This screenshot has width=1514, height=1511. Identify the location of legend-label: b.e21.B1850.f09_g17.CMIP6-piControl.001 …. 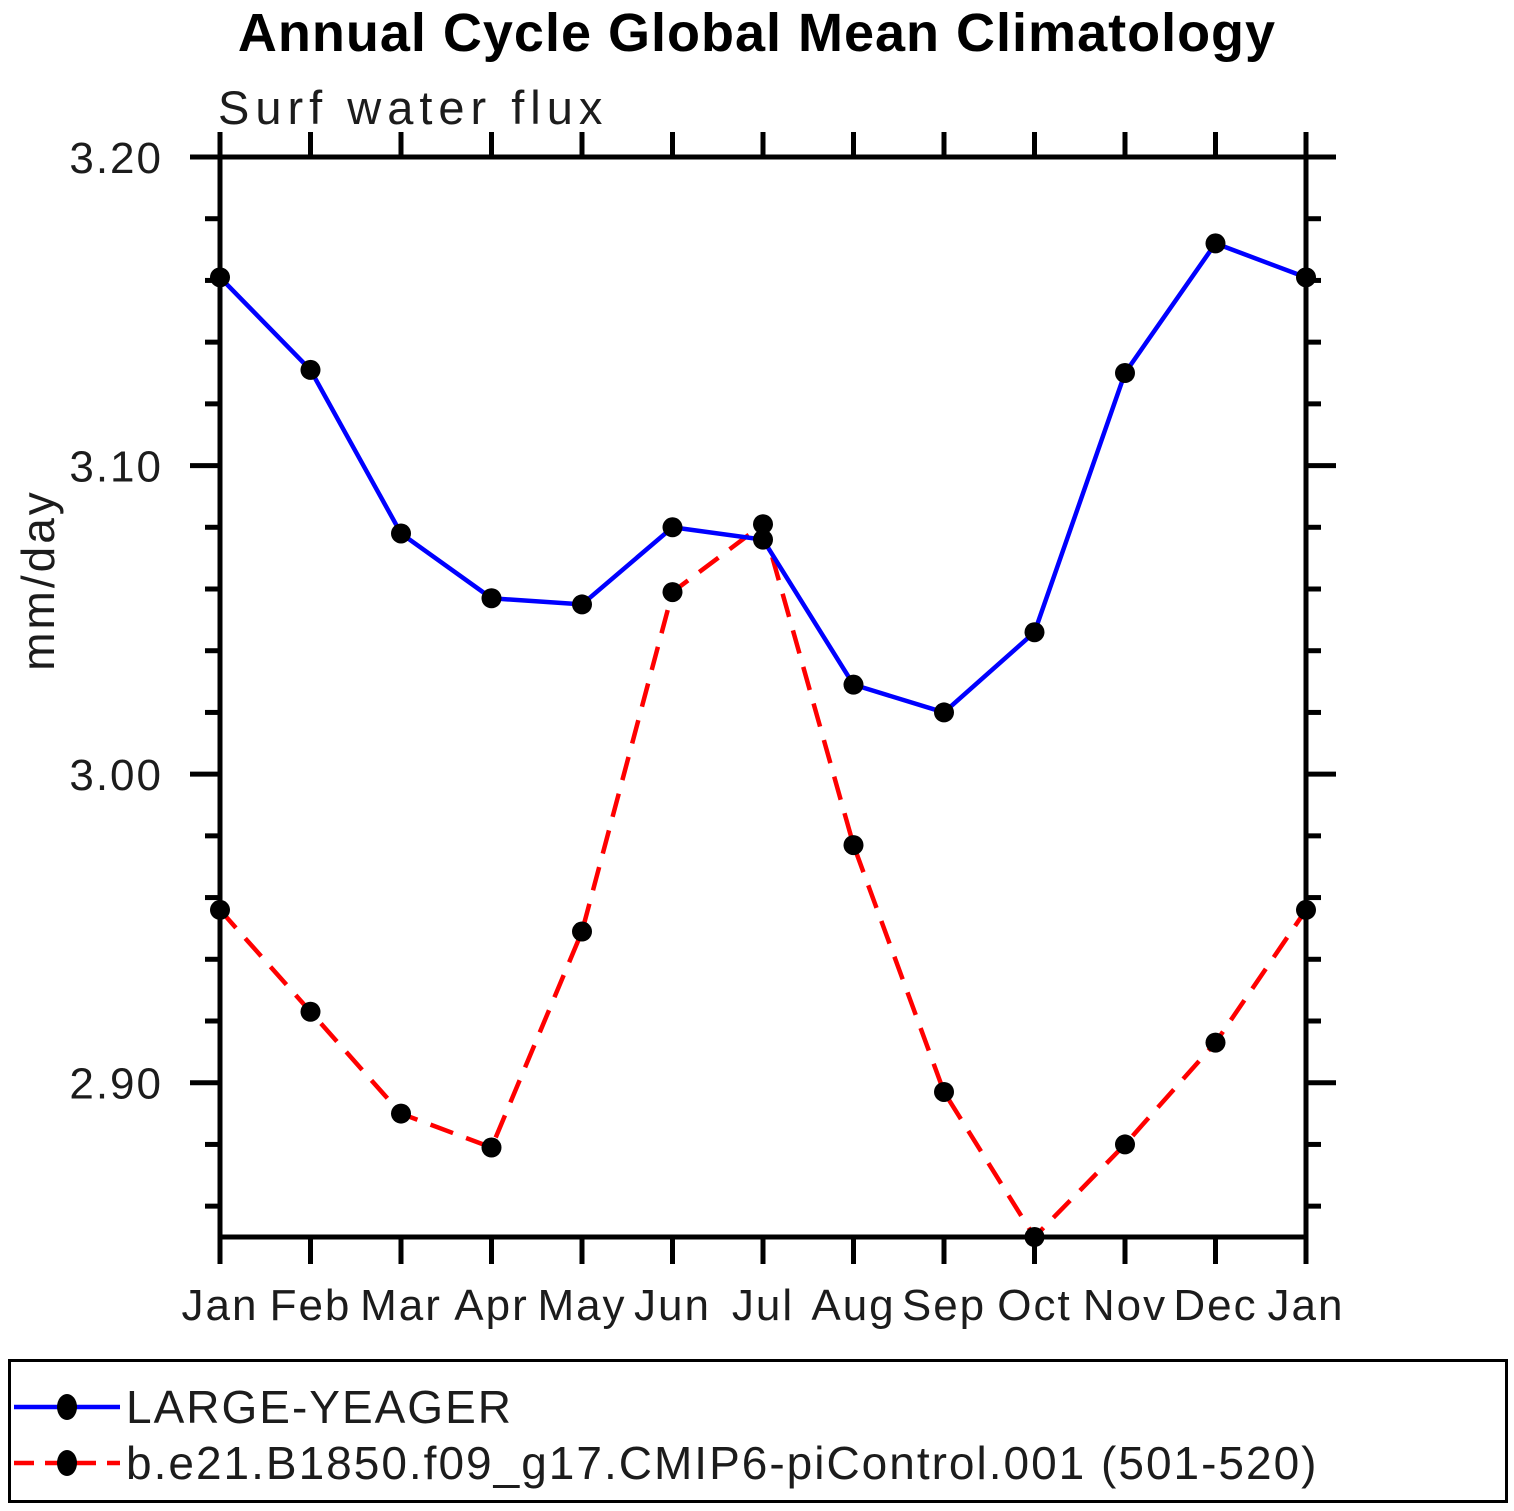
(722, 1463).